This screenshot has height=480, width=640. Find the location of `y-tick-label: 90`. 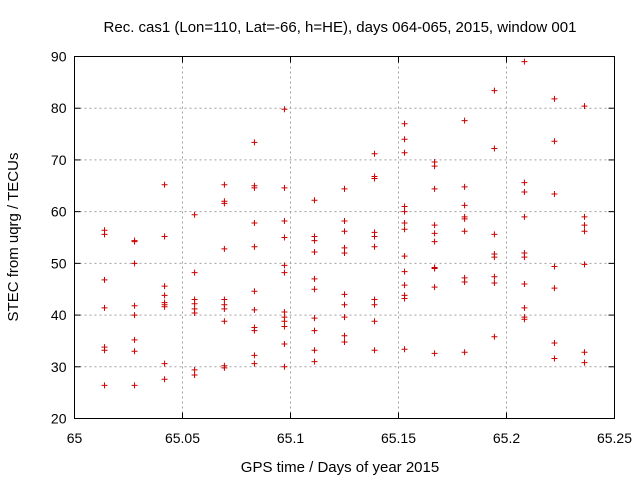

y-tick-label: 90 is located at coordinates (59, 57).